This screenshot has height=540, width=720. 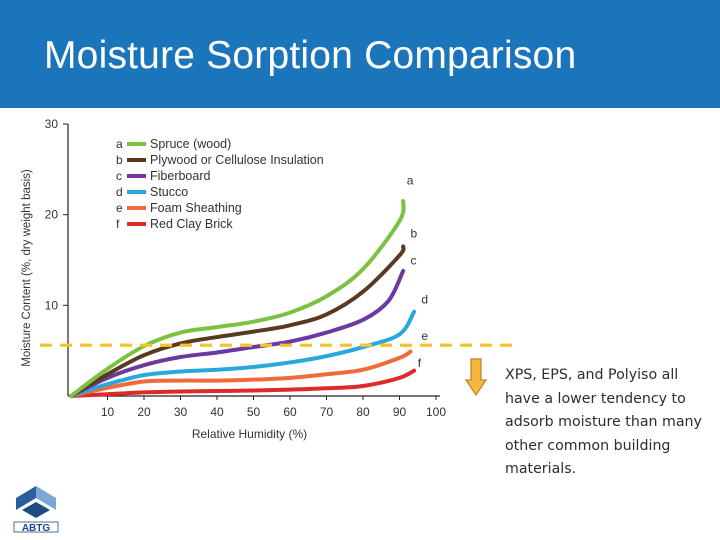 What do you see at coordinates (476, 377) in the screenshot?
I see `down-arrow-icon` at bounding box center [476, 377].